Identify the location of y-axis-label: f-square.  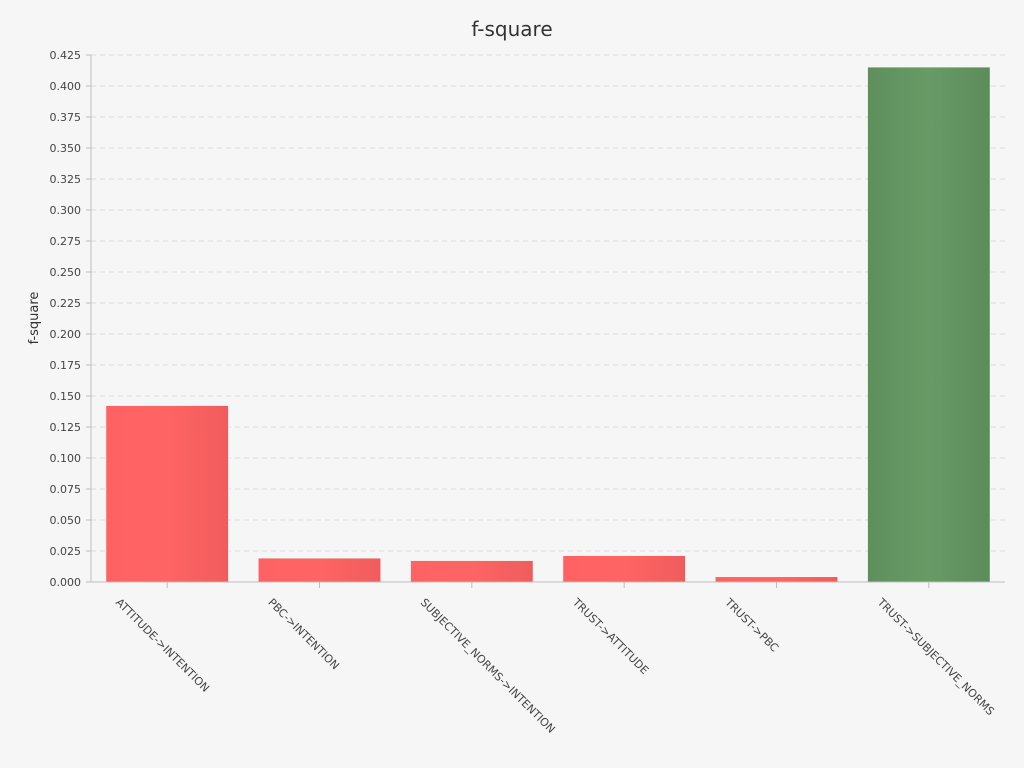
(34, 318).